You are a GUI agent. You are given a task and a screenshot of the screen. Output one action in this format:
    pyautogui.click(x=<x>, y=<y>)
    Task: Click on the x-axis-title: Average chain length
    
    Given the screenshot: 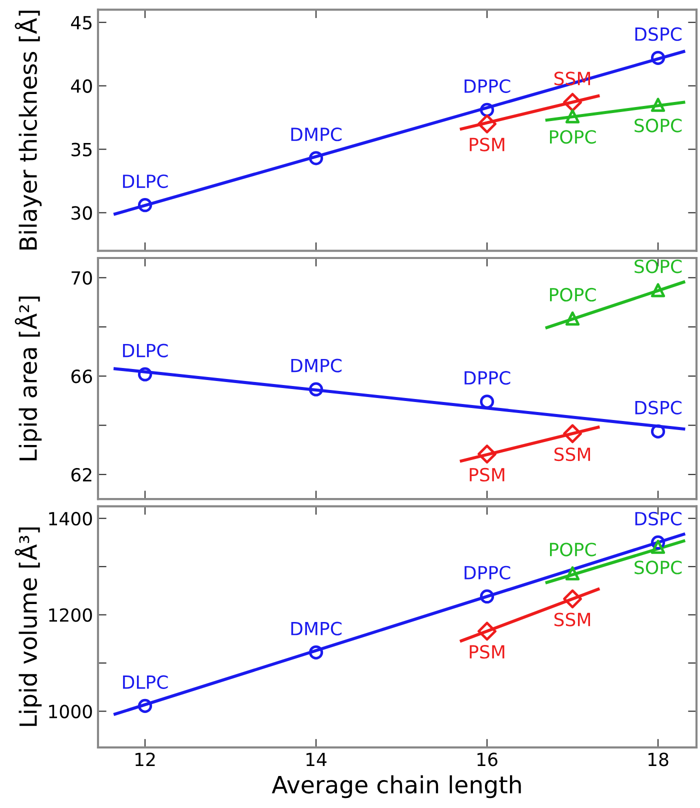 What is the action you would take?
    pyautogui.click(x=396, y=786)
    